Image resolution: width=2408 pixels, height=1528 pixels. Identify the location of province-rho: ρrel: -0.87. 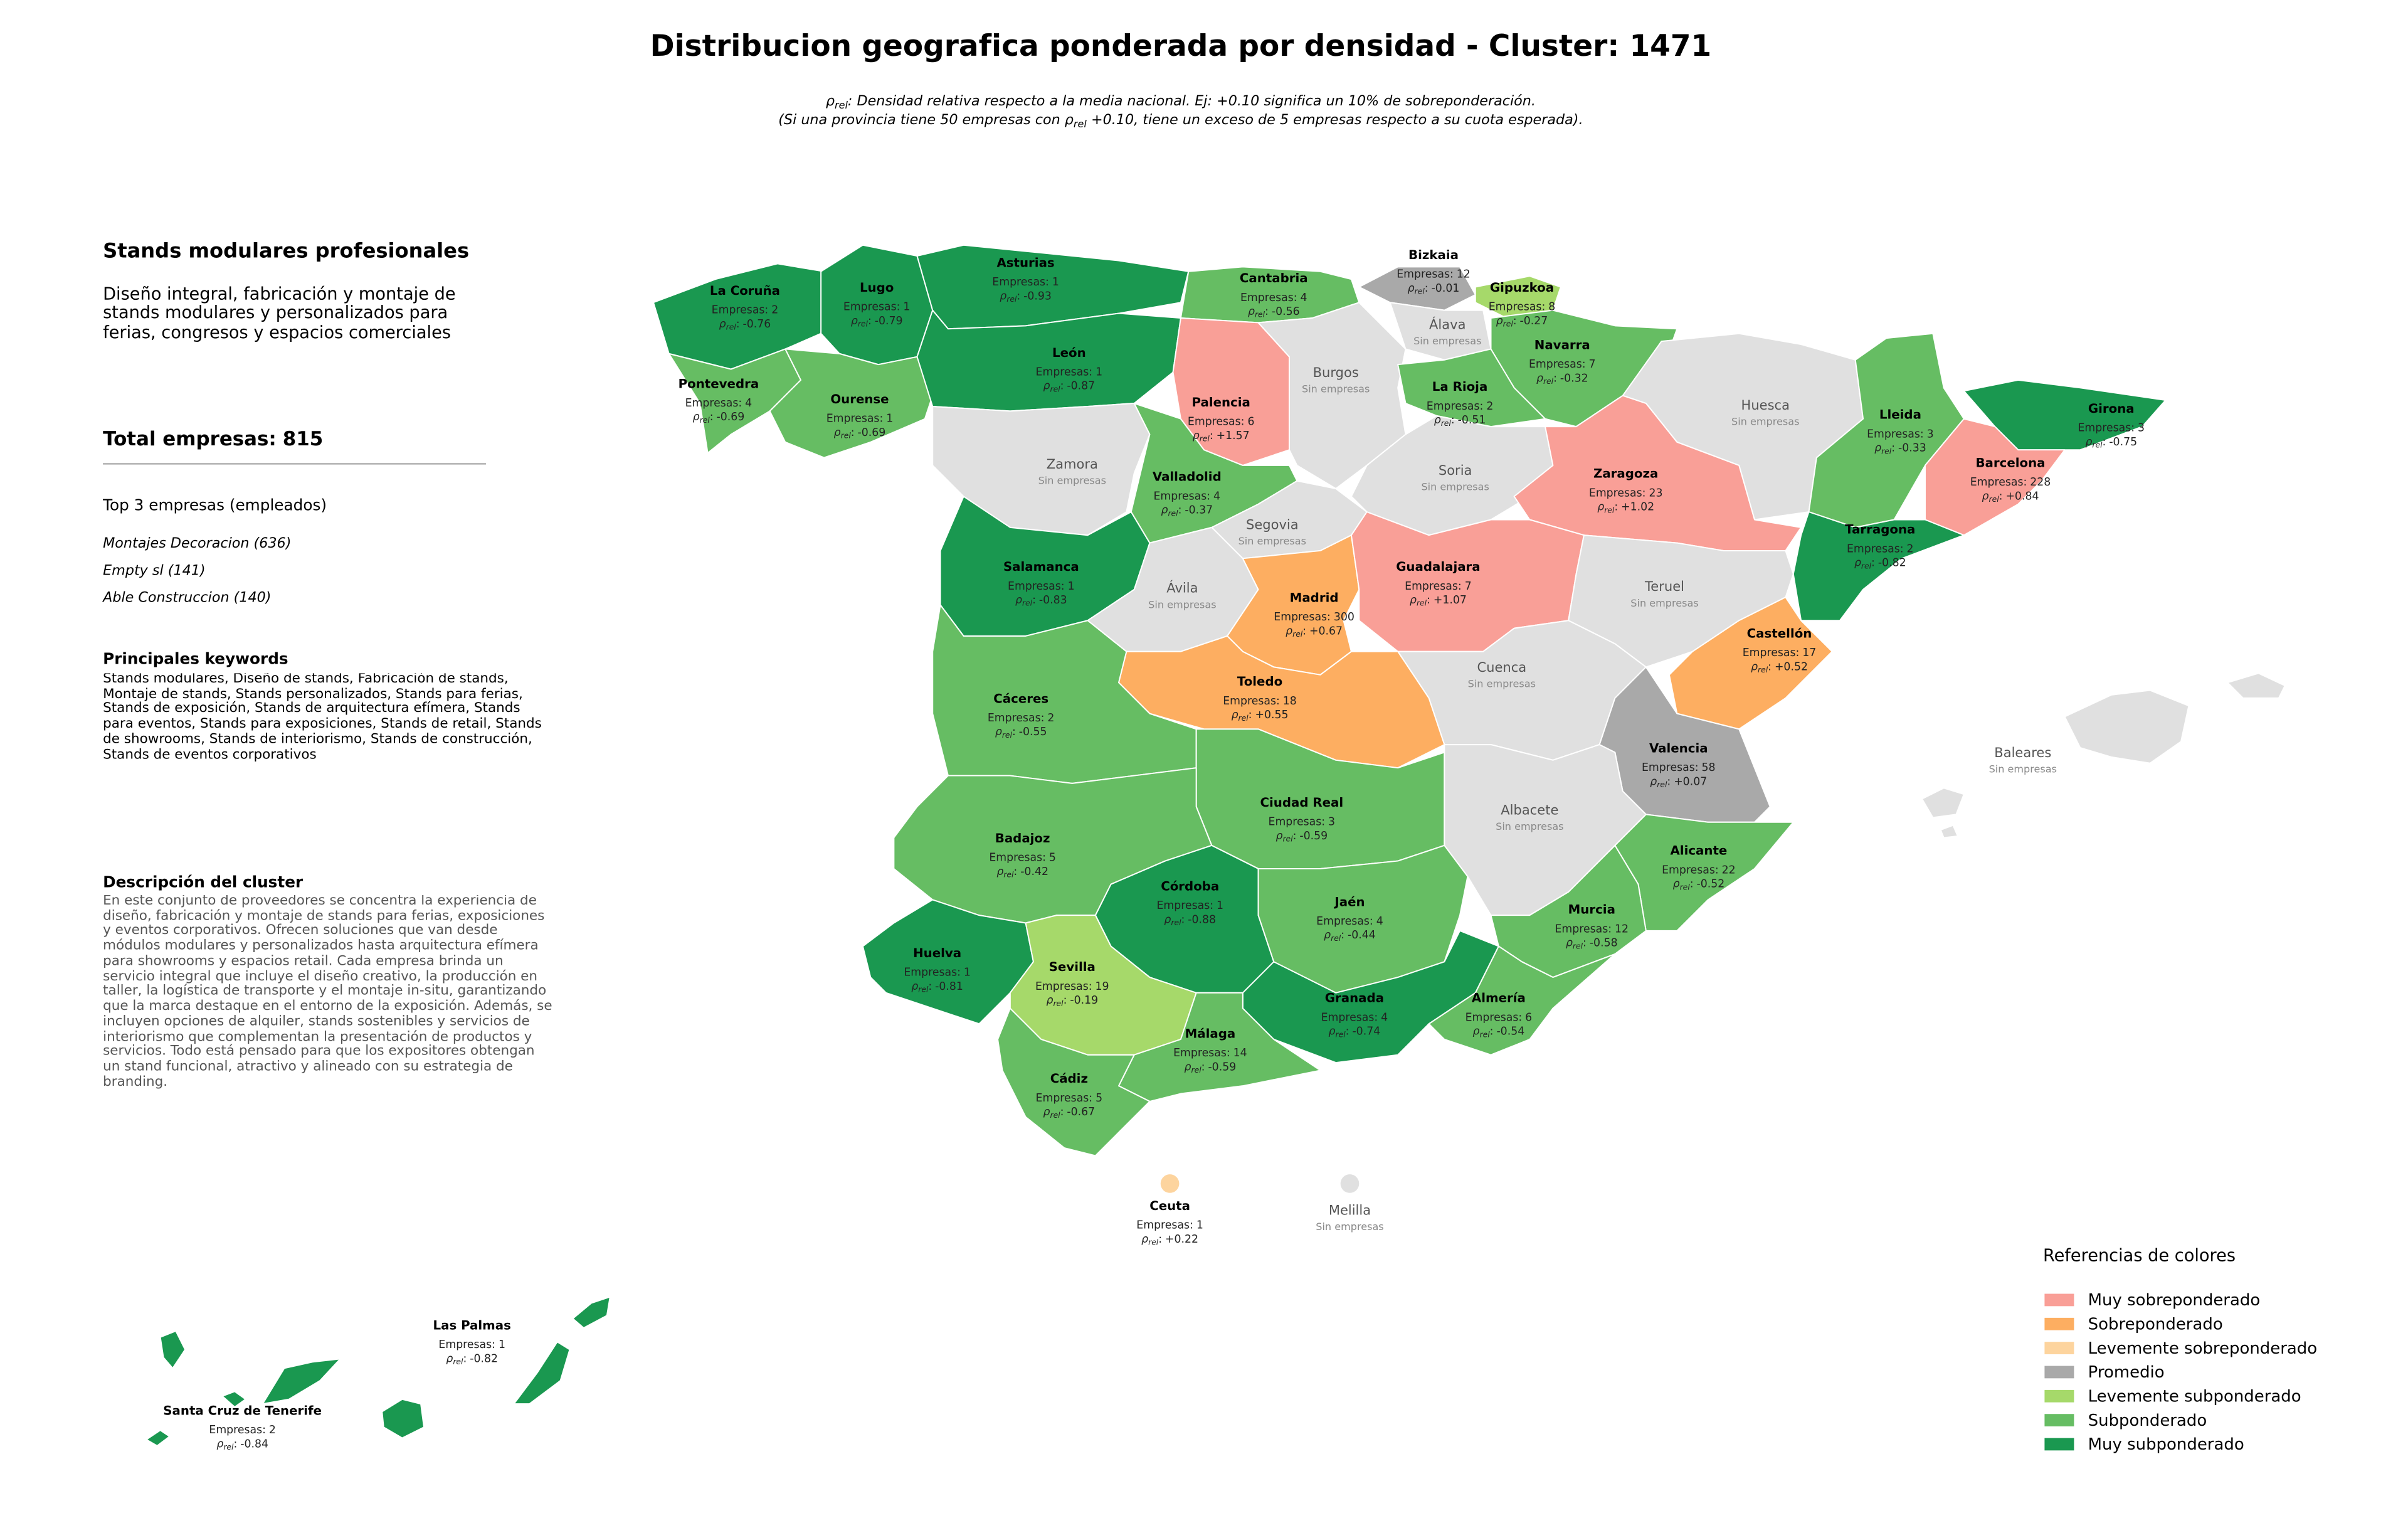
(1069, 387).